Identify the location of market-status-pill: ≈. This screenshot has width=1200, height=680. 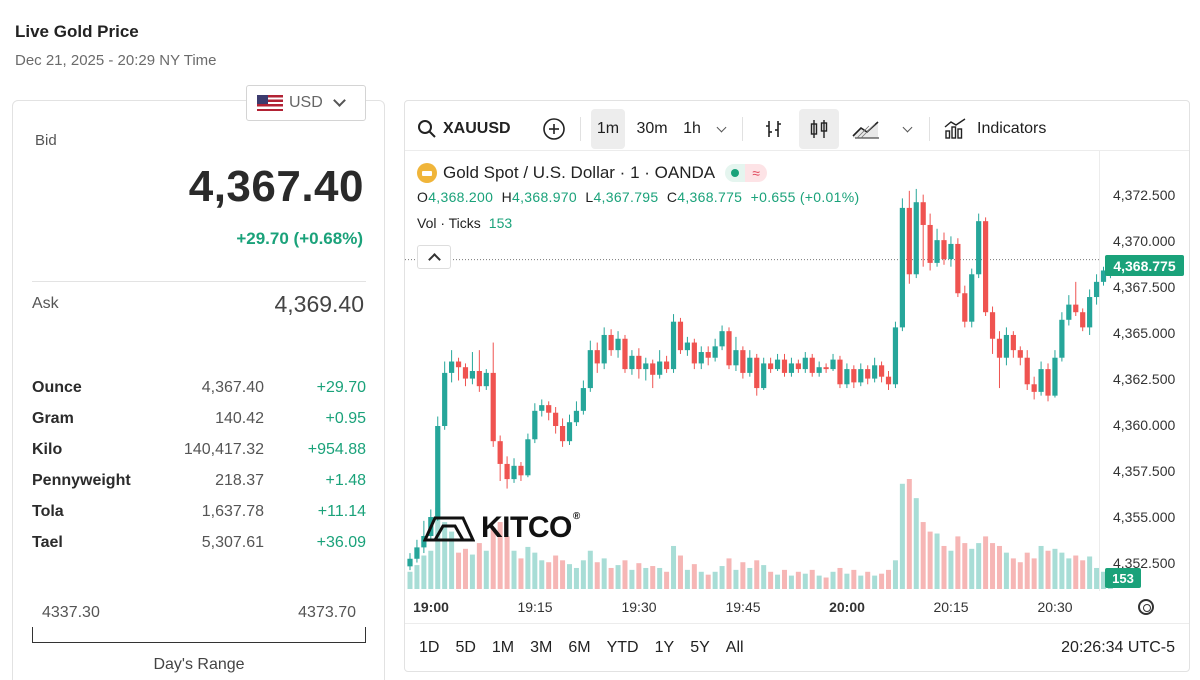
(746, 173).